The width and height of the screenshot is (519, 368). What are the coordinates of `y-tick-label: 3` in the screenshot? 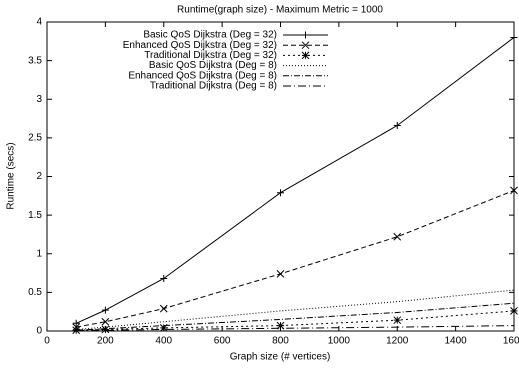 It's located at (39, 99).